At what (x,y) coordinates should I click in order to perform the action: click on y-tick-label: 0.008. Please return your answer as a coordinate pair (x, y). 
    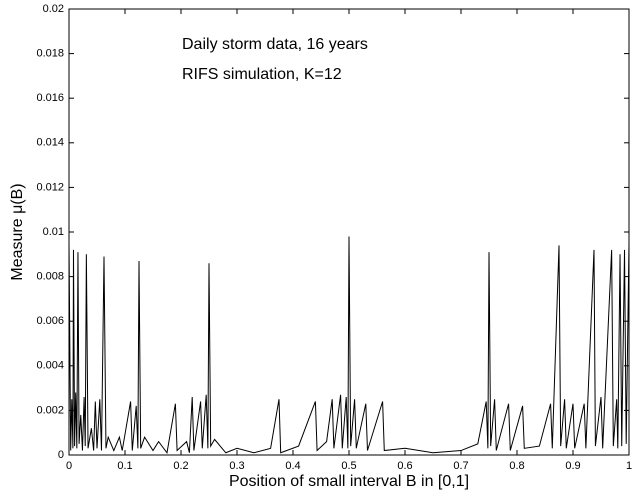
    Looking at the image, I should click on (50, 277).